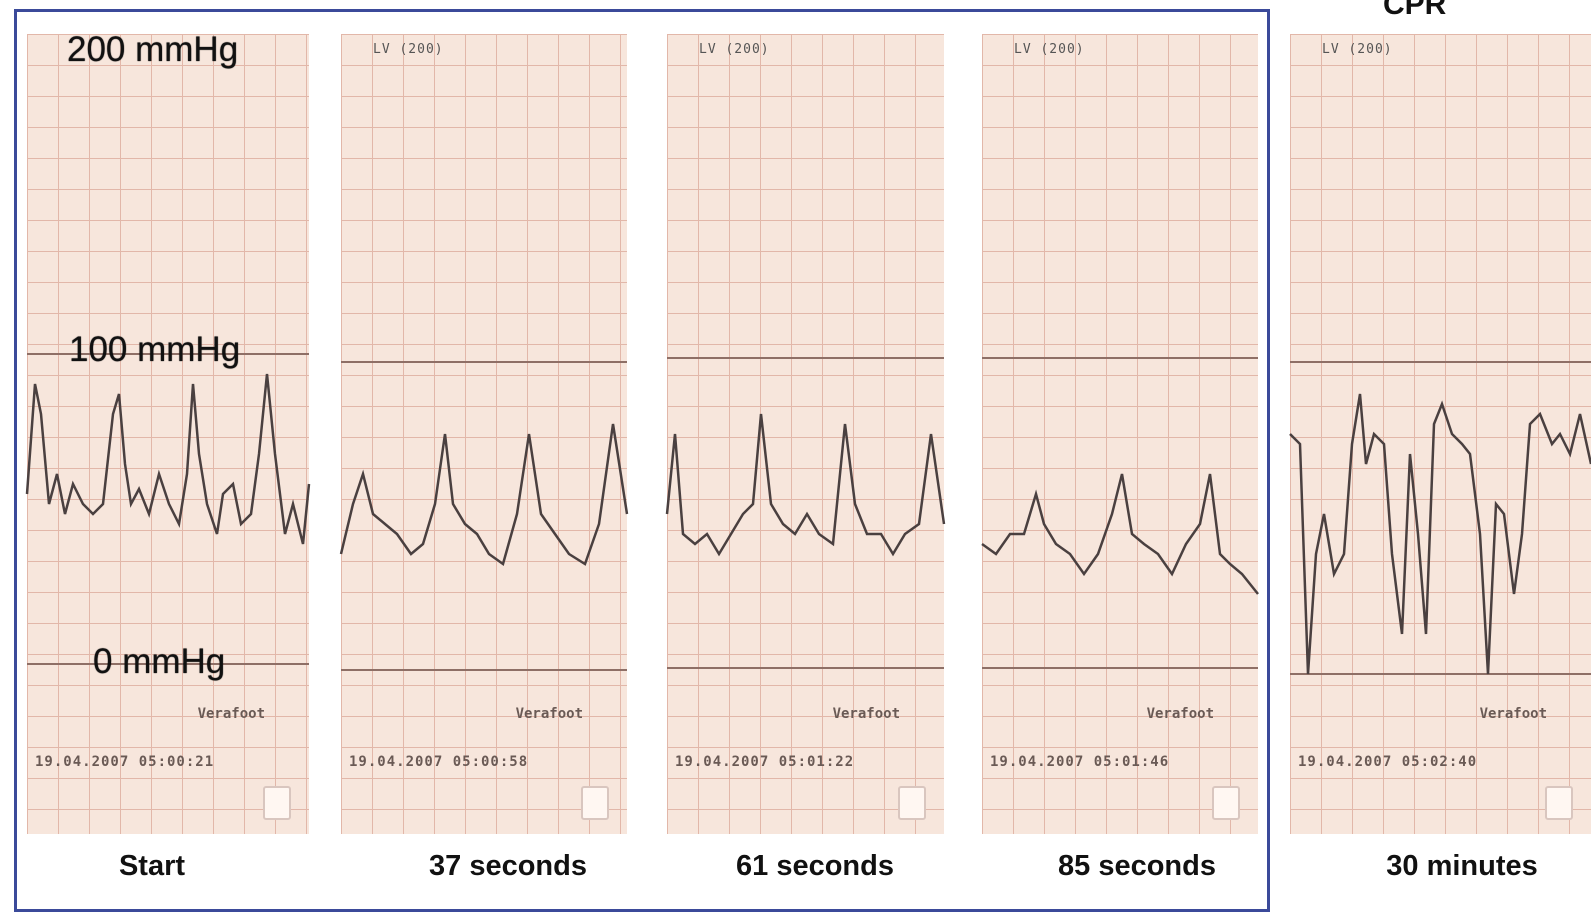  What do you see at coordinates (1440, 518) in the screenshot?
I see `pressure-trace-30min` at bounding box center [1440, 518].